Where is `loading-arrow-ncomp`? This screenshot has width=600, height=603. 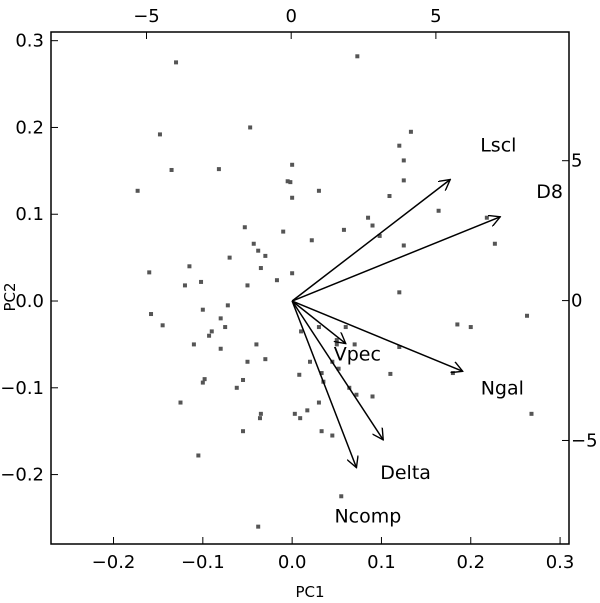 loading-arrow-ncomp is located at coordinates (323, 384).